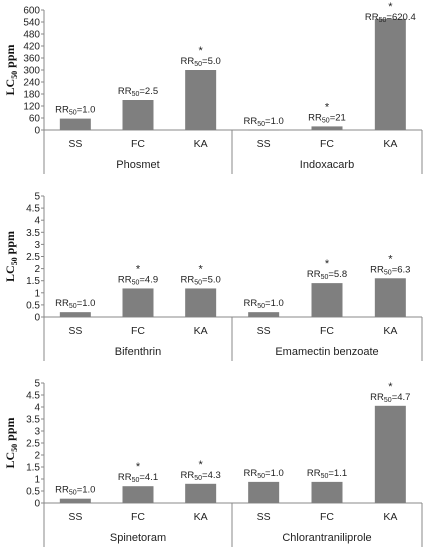 The height and width of the screenshot is (550, 426). I want to click on bar-bifenthrin-ss, so click(75, 314).